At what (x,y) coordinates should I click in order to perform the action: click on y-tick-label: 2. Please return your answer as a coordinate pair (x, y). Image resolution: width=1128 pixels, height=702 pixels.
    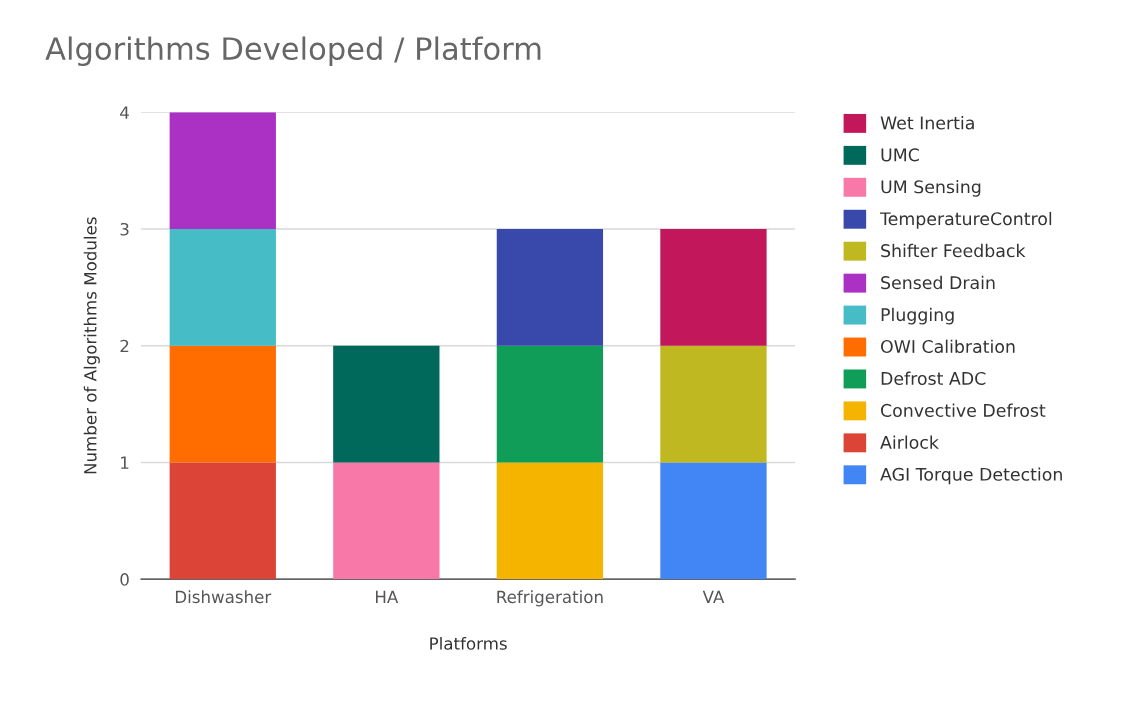
    Looking at the image, I should click on (124, 346).